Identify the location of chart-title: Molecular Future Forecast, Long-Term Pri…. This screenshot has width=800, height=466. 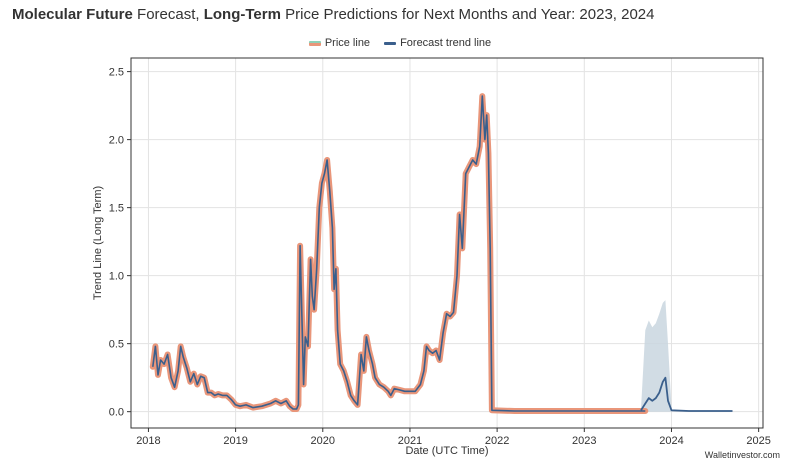
(333, 14).